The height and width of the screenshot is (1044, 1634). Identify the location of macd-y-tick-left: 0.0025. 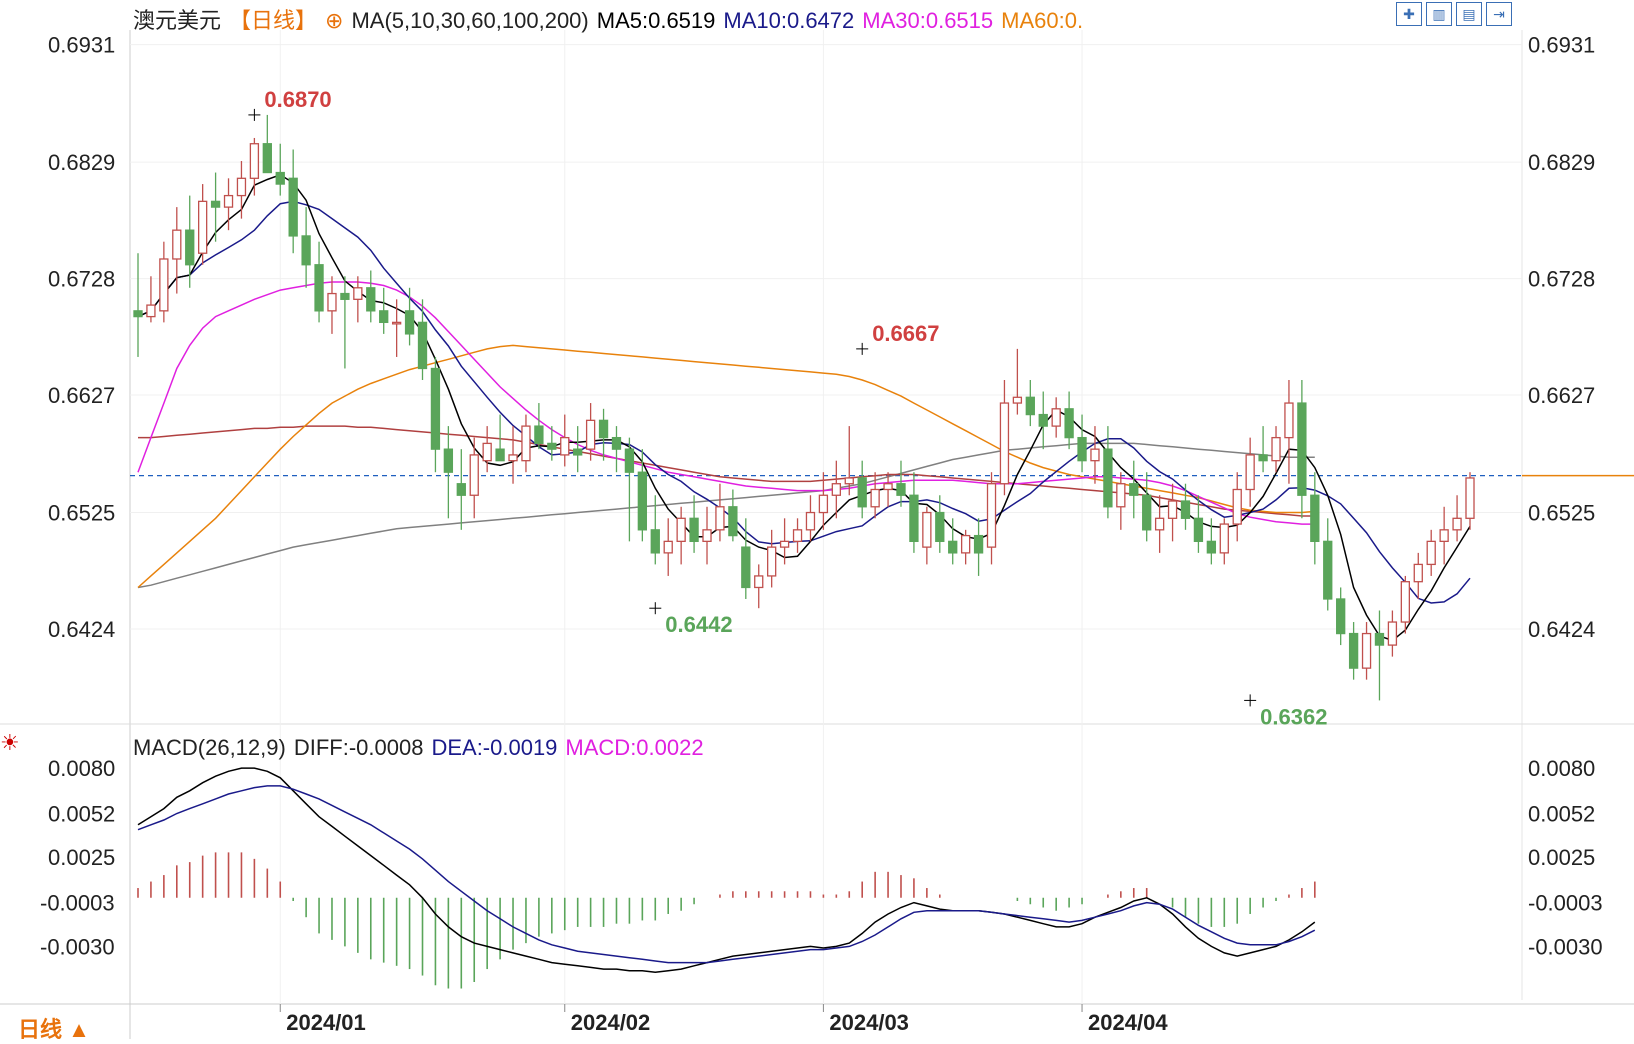
(81, 857).